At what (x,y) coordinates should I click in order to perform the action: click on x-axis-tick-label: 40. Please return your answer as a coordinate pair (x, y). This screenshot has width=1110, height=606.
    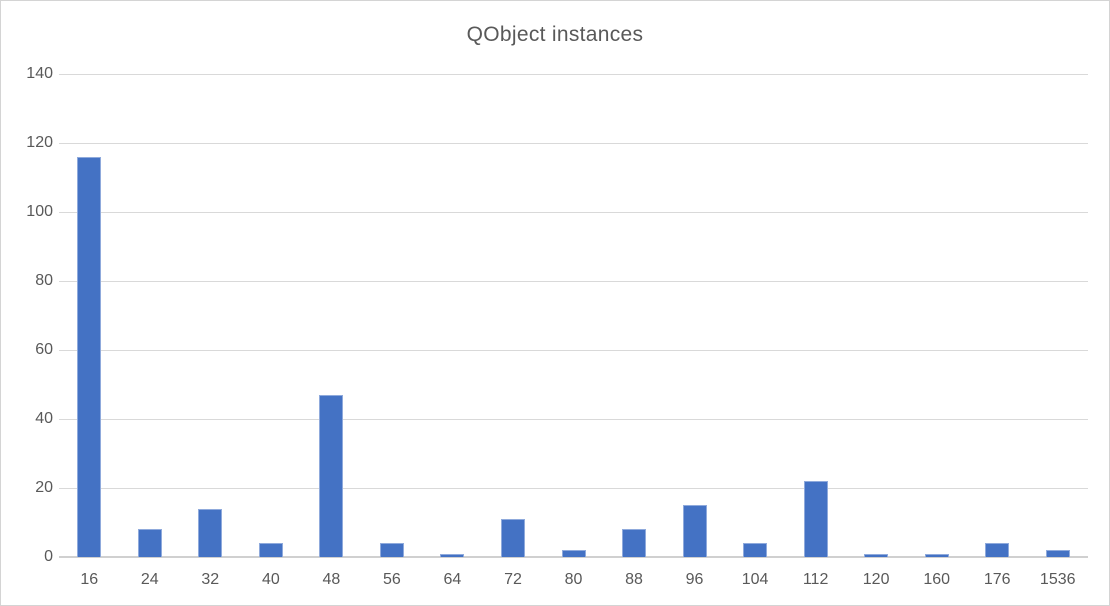
    Looking at the image, I should click on (270, 579).